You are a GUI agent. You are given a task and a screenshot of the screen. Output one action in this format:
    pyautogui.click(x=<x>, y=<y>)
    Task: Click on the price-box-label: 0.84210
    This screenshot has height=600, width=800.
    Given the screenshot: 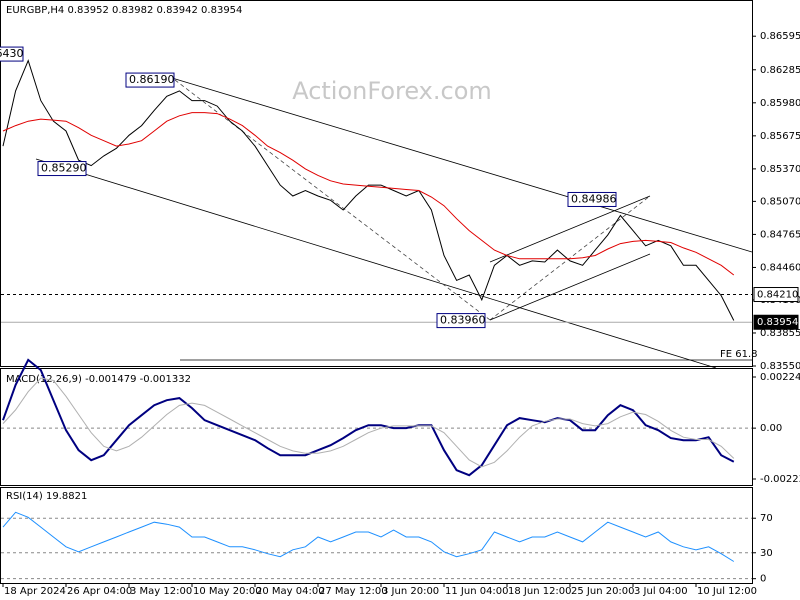 What is the action you would take?
    pyautogui.click(x=777, y=295)
    